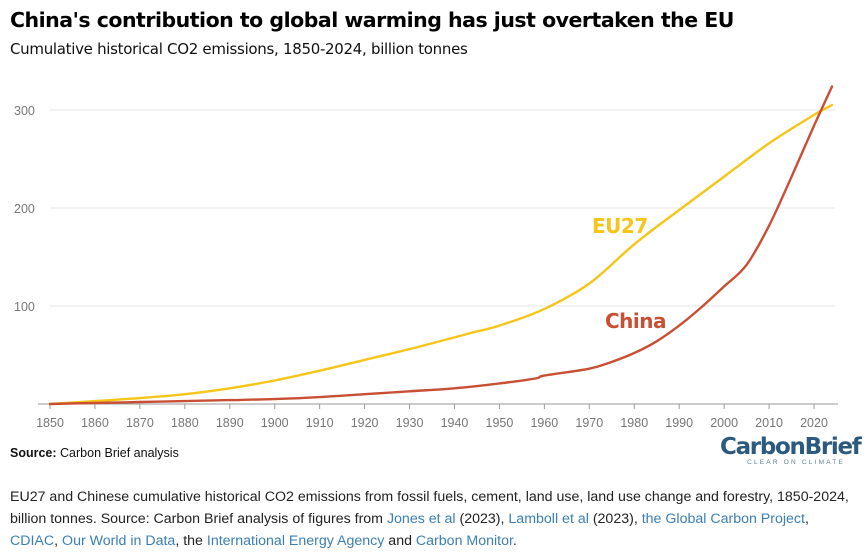 The image size is (868, 555). Describe the element at coordinates (814, 423) in the screenshot. I see `x-tick-label: 2020` at that location.